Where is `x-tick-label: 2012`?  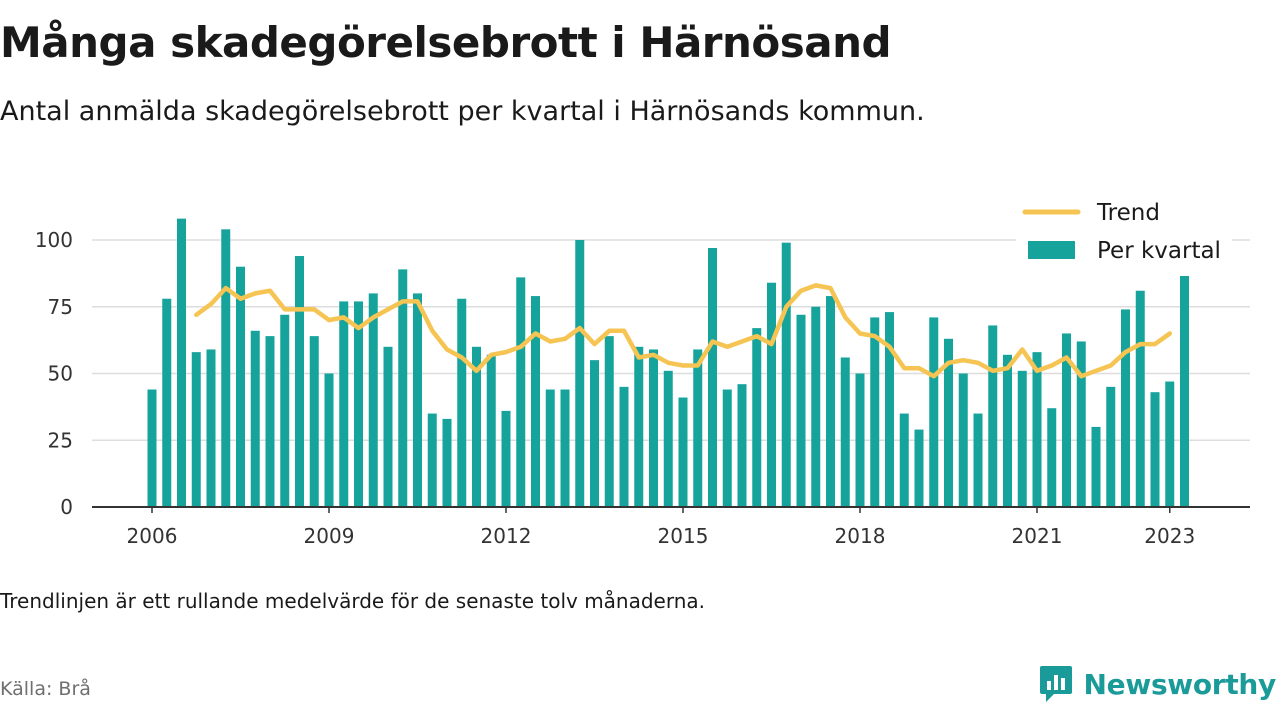
x-tick-label: 2012 is located at coordinates (506, 536).